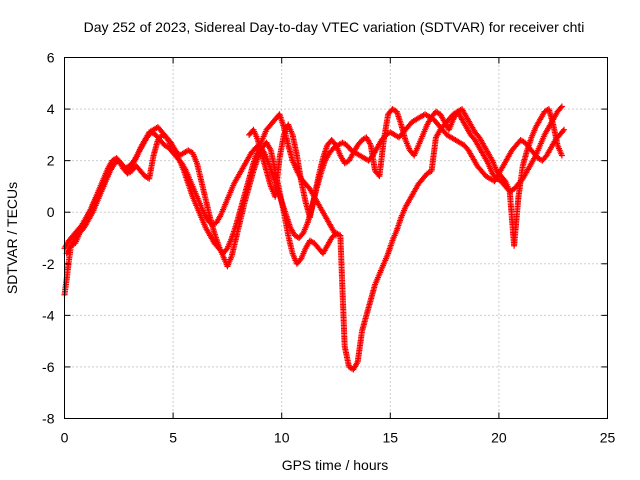  I want to click on x-tick-label: 10, so click(282, 438).